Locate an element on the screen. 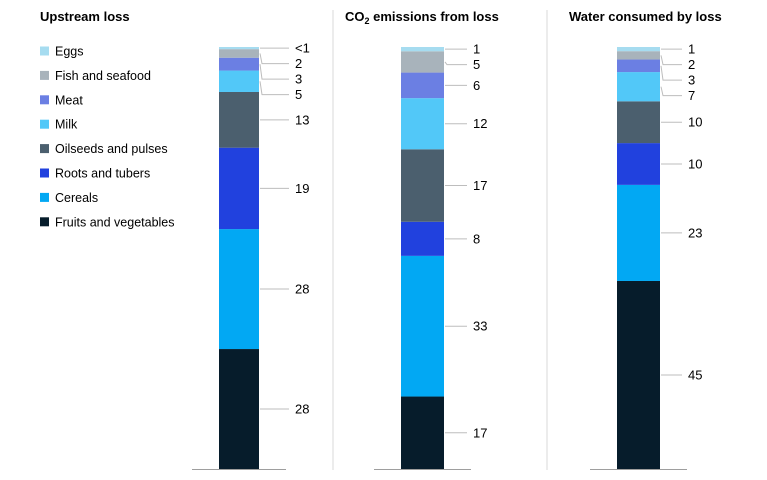 The width and height of the screenshot is (767, 480). data-label-roots-and-tubers: 8 is located at coordinates (476, 238).